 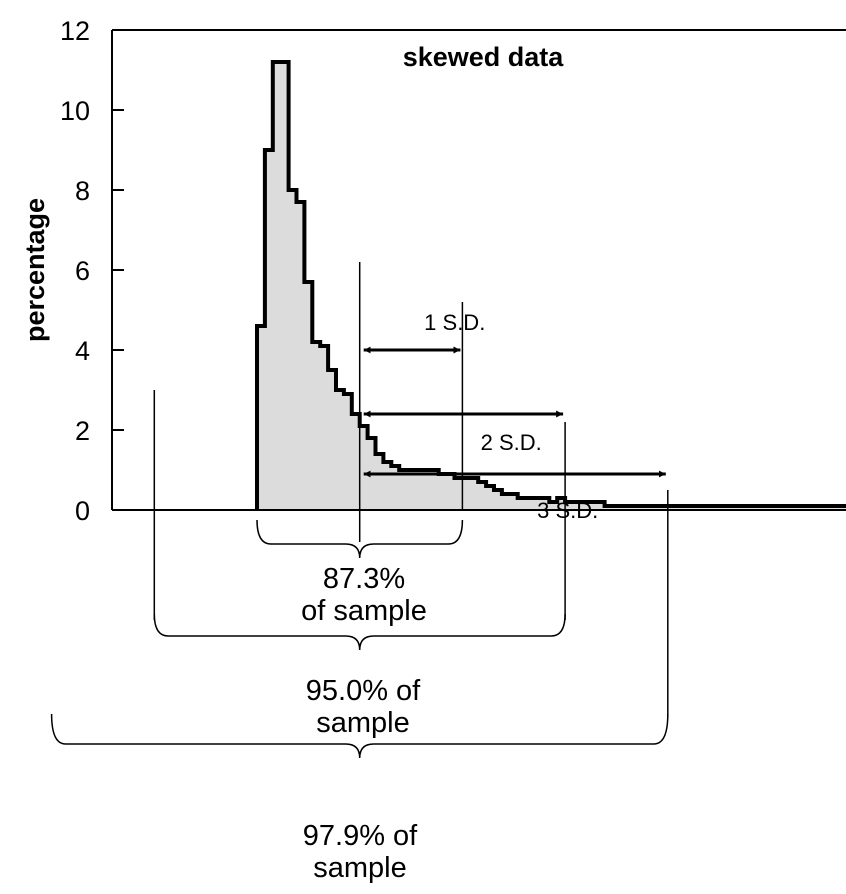 What do you see at coordinates (75, 111) in the screenshot?
I see `y-tick-label: 10` at bounding box center [75, 111].